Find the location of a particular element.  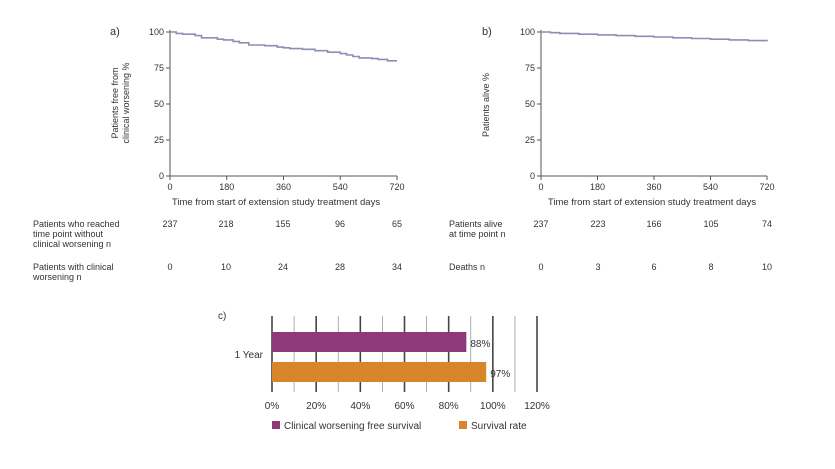

table-cell: 28 is located at coordinates (340, 267).